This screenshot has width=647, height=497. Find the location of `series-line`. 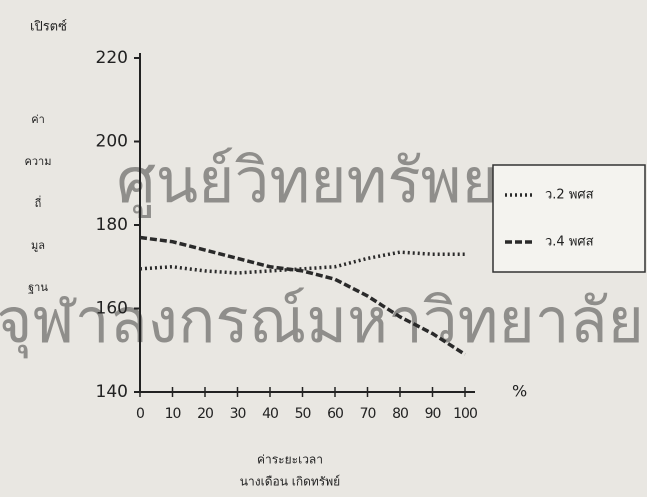

series-line is located at coordinates (302, 295).